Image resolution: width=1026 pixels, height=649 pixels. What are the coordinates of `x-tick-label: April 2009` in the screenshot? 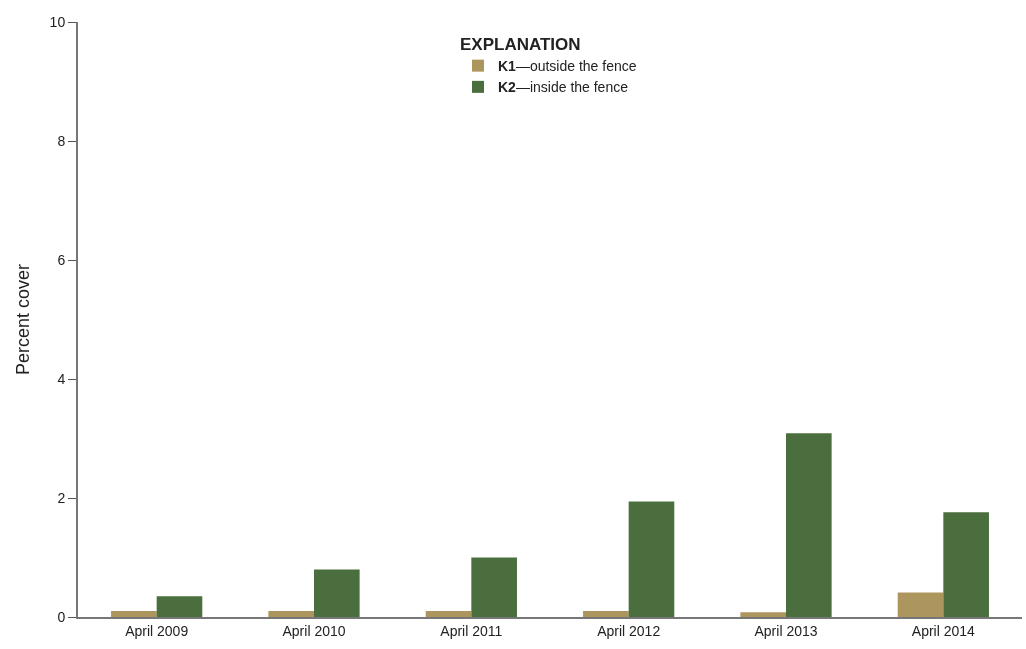 It's located at (157, 630).